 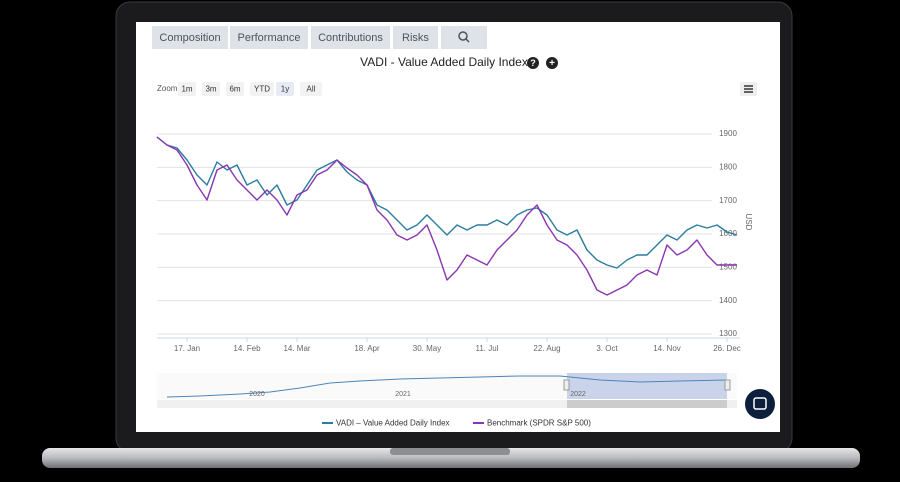 I want to click on tab-label: Composition, so click(x=189, y=38).